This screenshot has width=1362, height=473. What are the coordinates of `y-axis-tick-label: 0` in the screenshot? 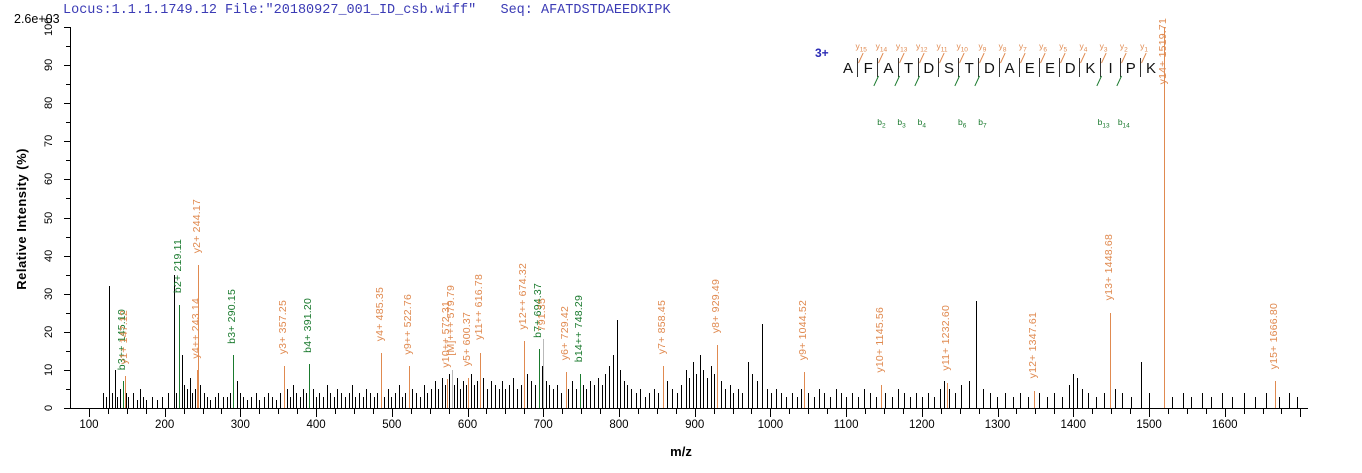 It's located at (49, 408).